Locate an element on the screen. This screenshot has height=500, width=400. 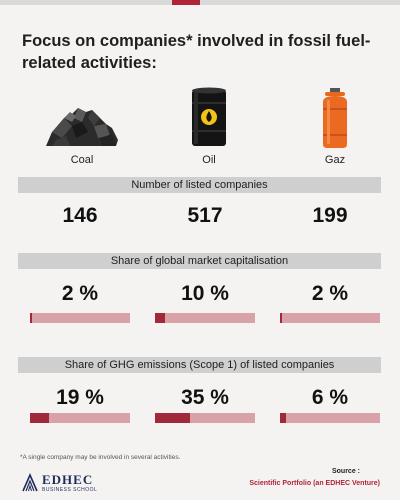
value-oil-listed: 517 is located at coordinates (205, 215).